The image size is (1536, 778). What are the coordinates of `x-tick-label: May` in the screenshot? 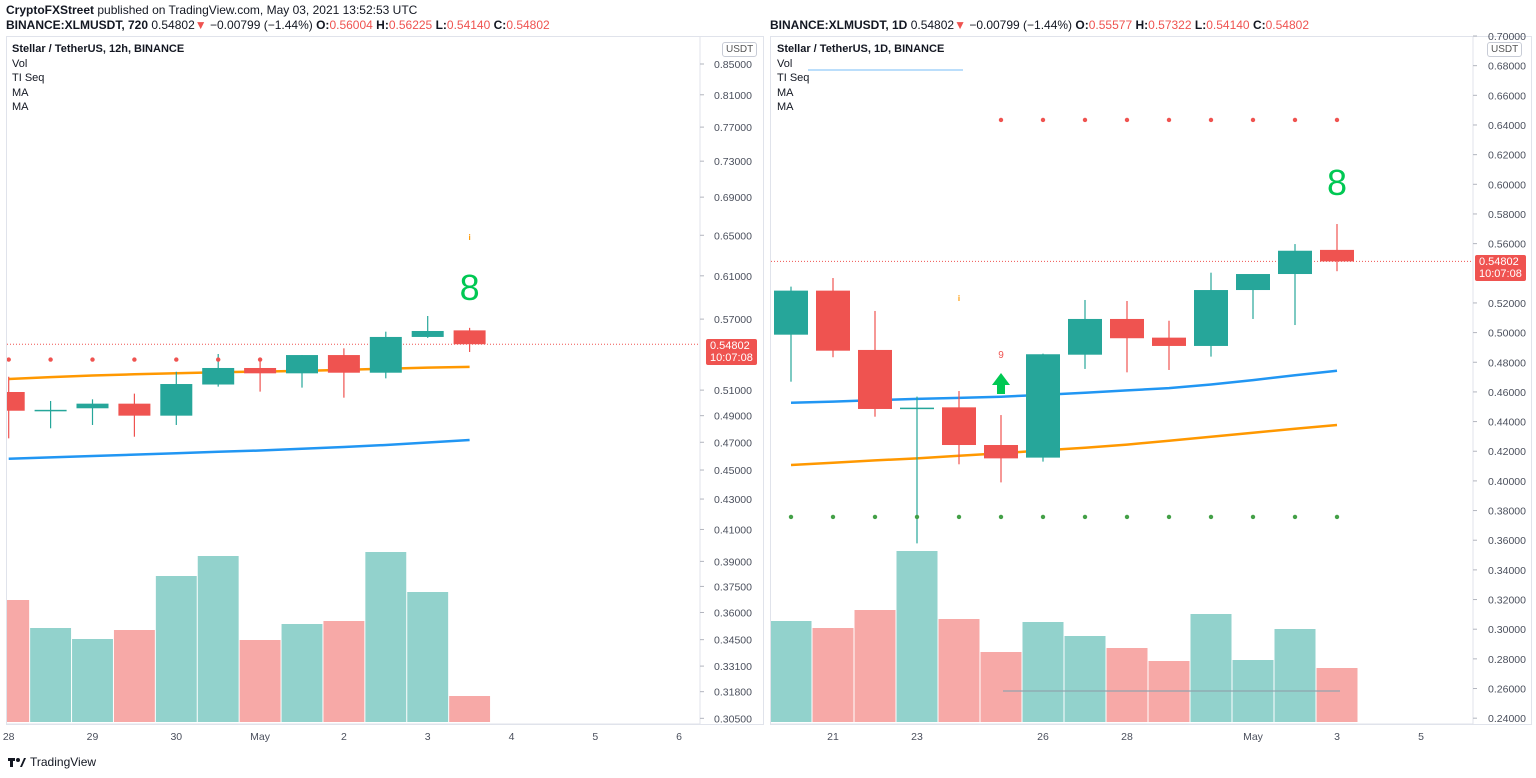 It's located at (260, 737).